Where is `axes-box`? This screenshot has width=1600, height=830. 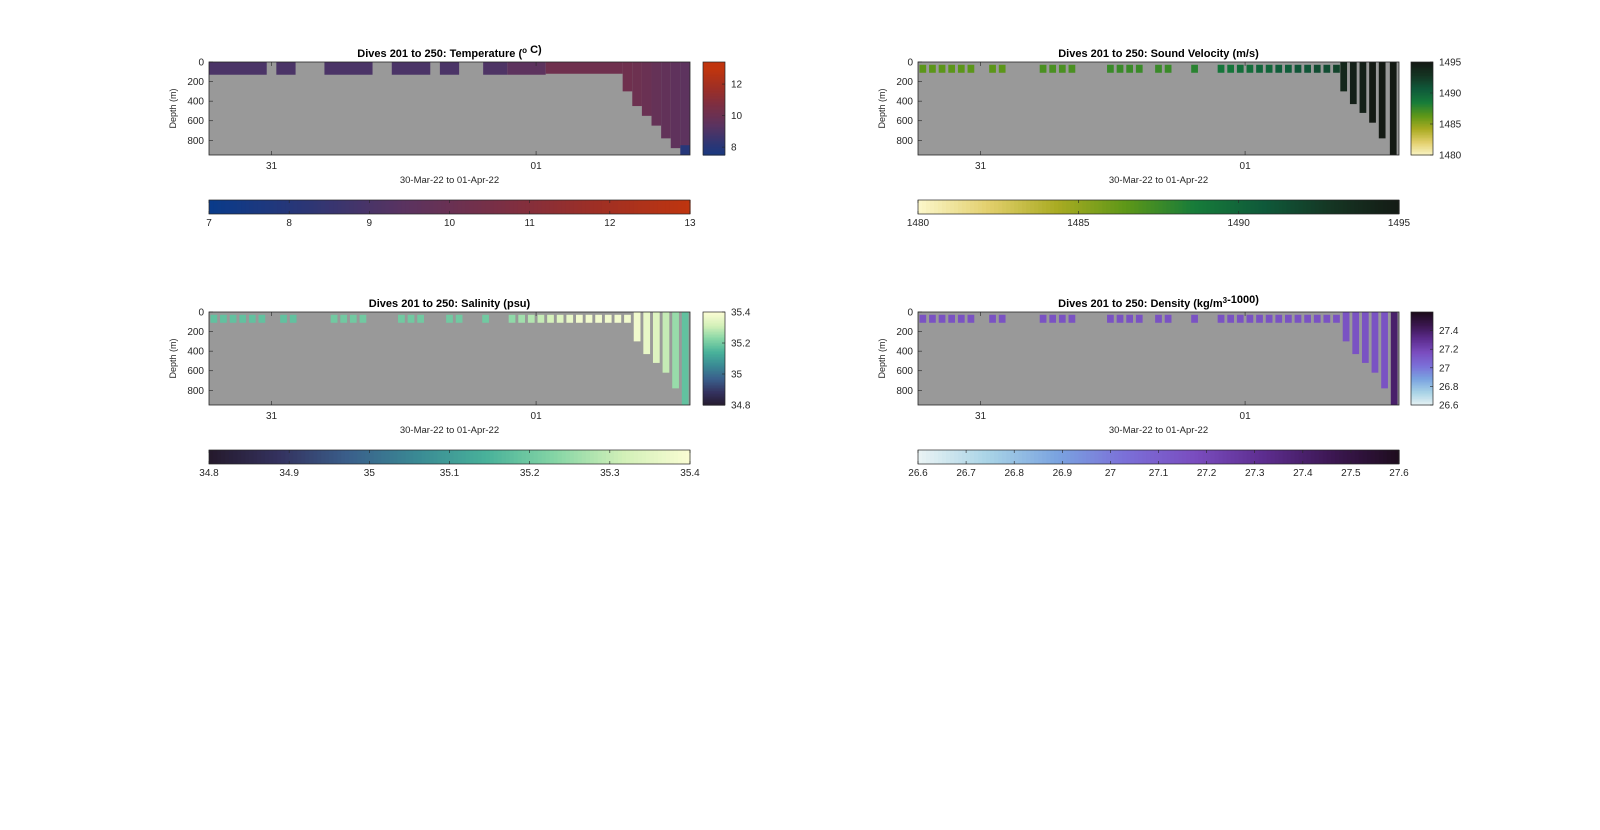
axes-box is located at coordinates (1158, 358).